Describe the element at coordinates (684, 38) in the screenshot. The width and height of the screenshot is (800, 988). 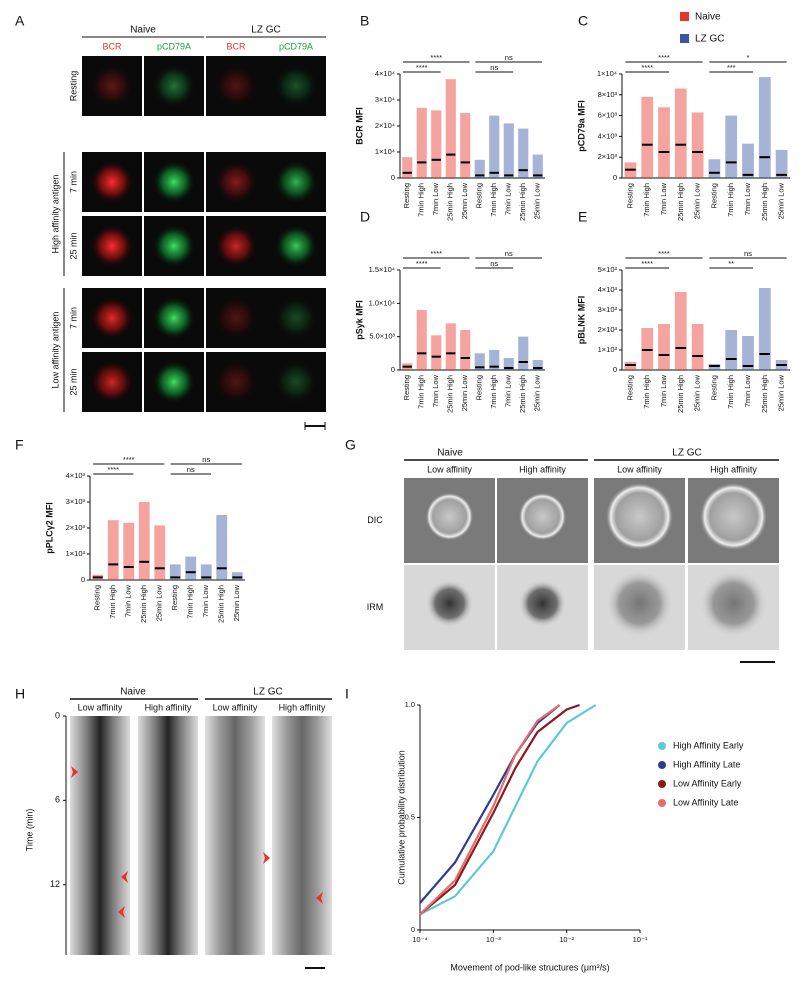
I see `legend-swatch` at that location.